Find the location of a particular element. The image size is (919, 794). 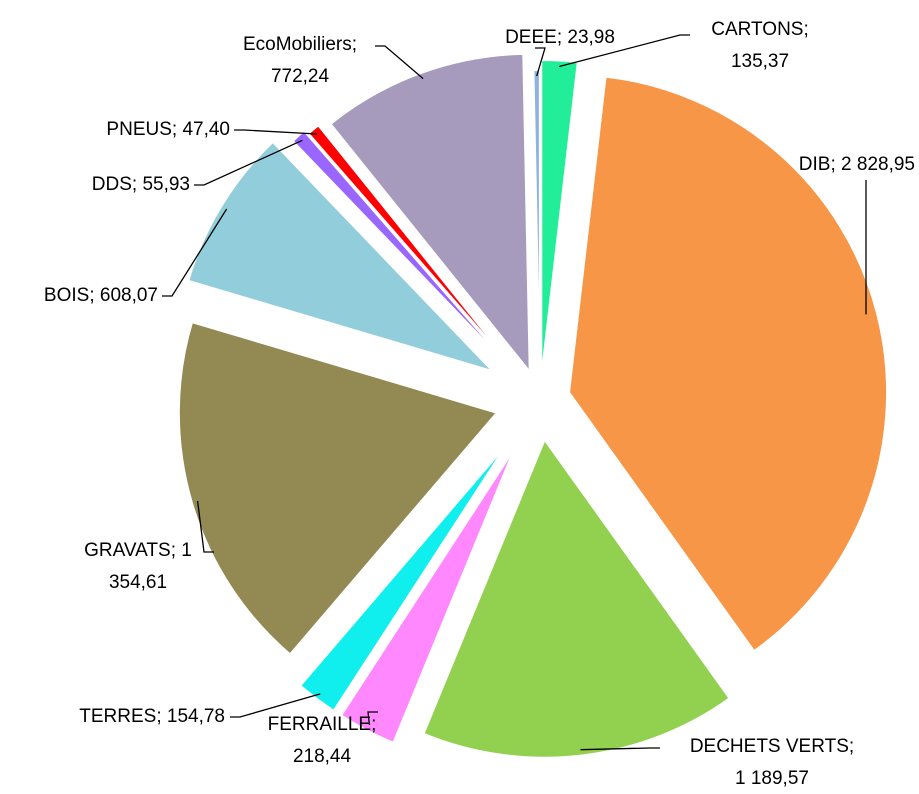

data-label-line: FERRAILLE; is located at coordinates (322, 724).